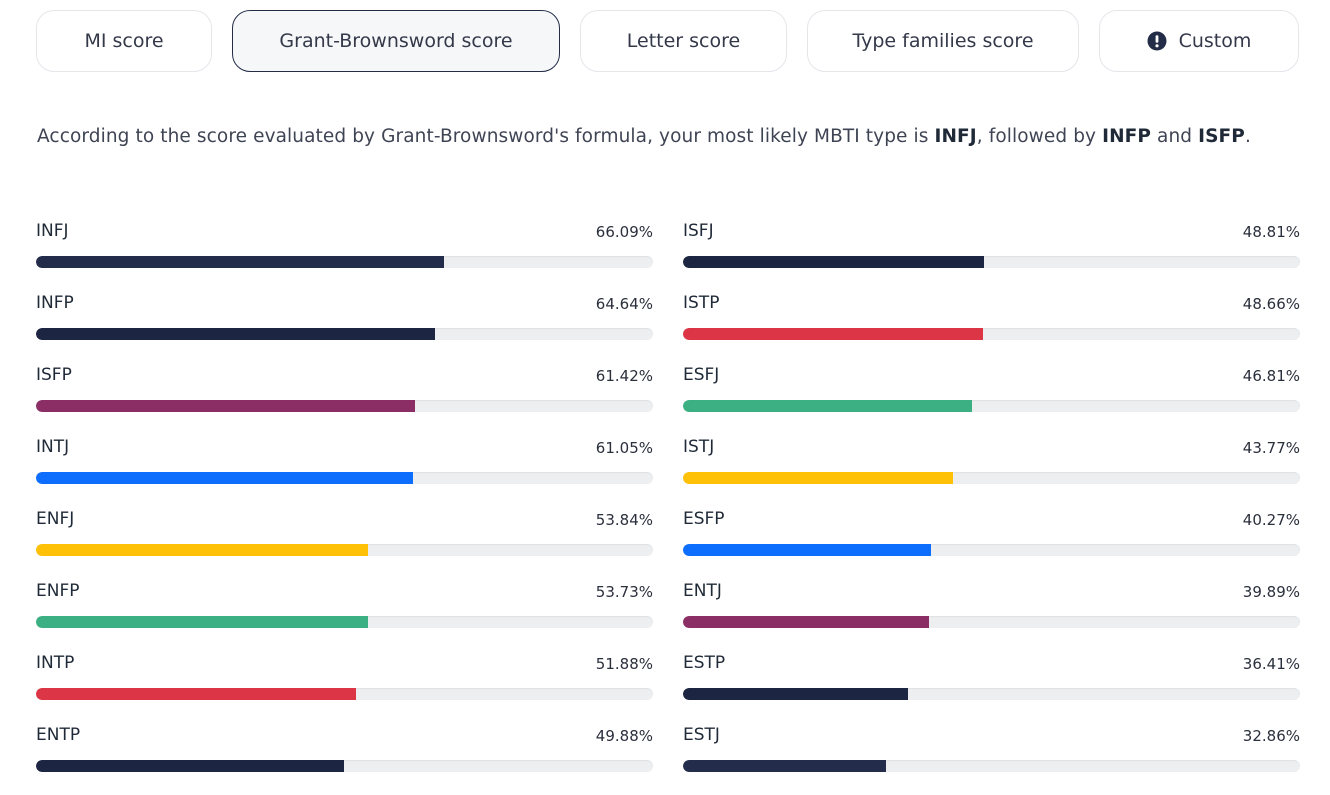 This screenshot has width=1330, height=795. I want to click on score-percent: 61.42%, so click(624, 376).